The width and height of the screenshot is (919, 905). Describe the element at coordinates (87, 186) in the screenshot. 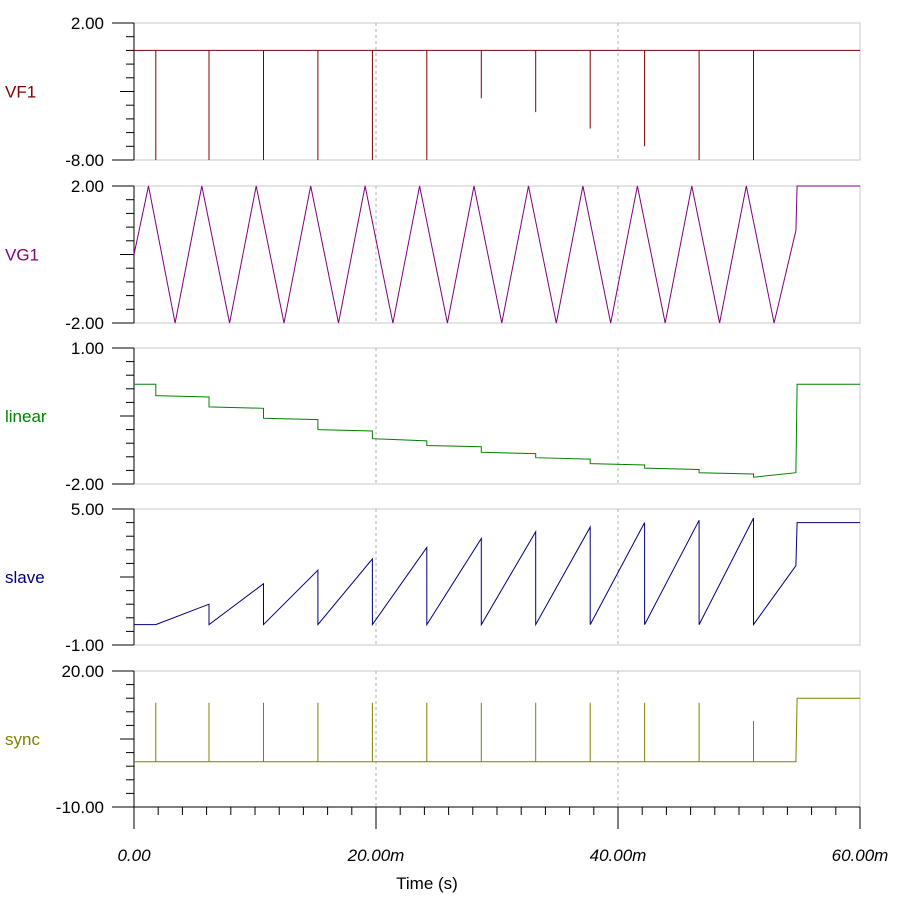

I see `y-tick-label-VG1-top: 2.00` at that location.